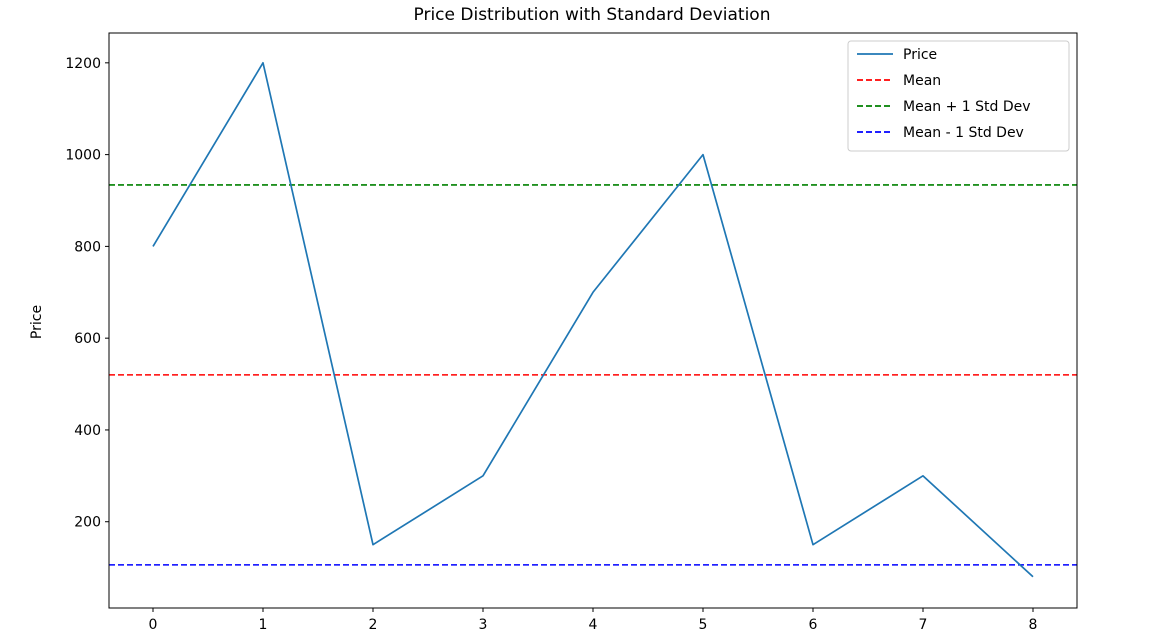 The height and width of the screenshot is (640, 1153). Describe the element at coordinates (87, 523) in the screenshot. I see `y-tick-label: 200` at that location.